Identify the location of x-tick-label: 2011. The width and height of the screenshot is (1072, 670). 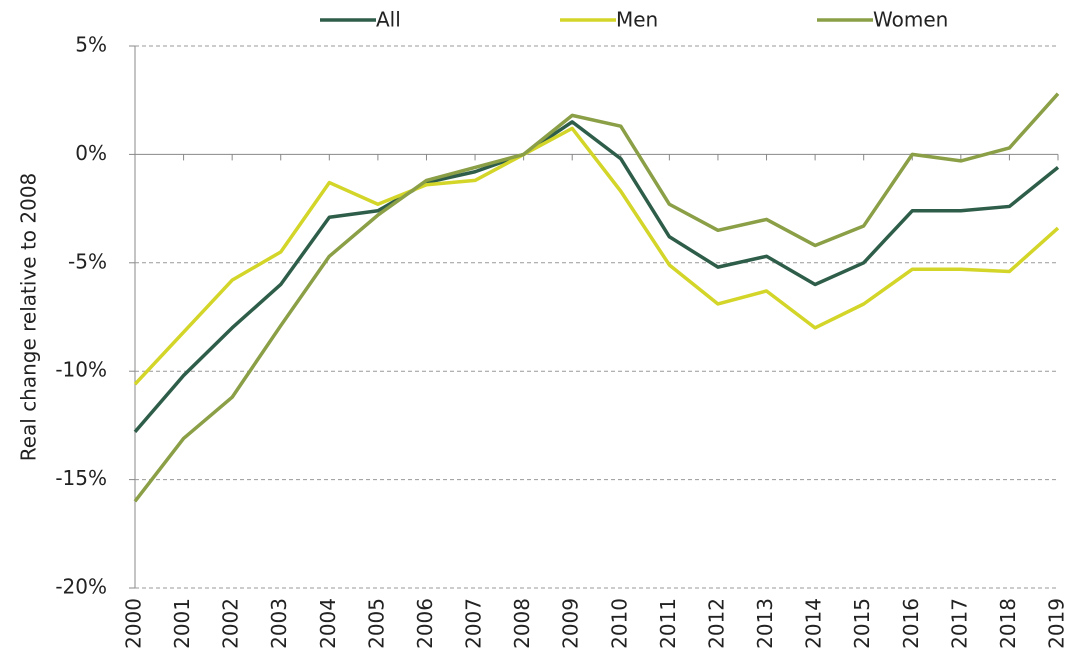
(668, 623).